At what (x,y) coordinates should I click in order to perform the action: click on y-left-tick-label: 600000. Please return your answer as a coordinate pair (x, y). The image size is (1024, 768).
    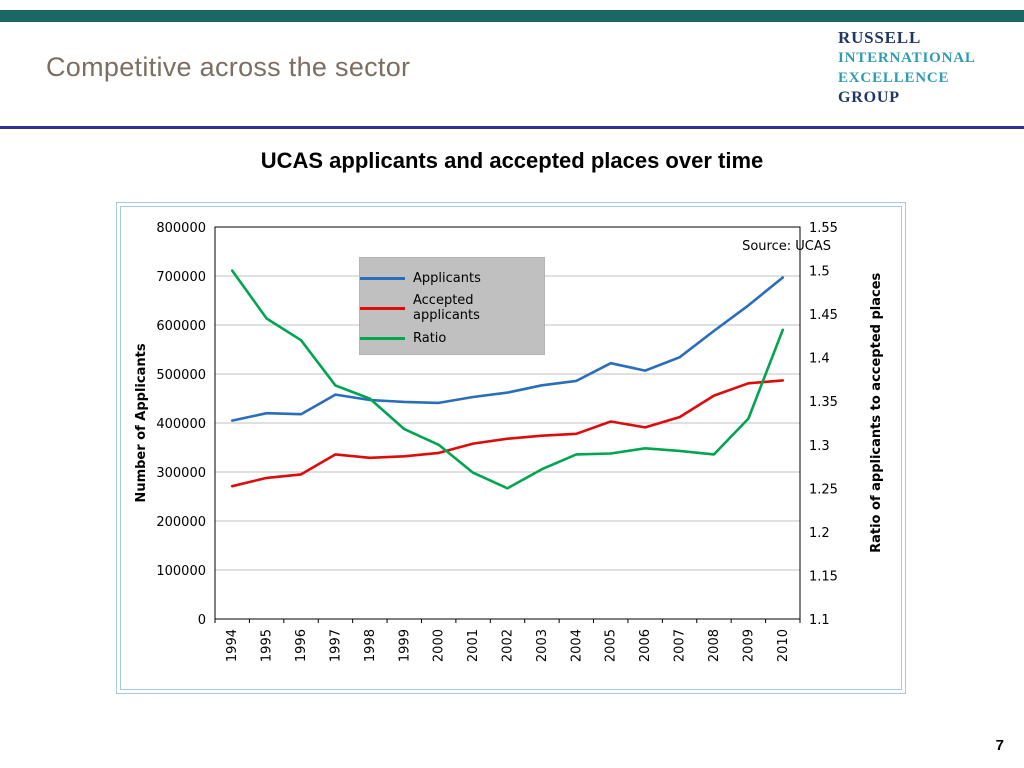
    Looking at the image, I should click on (181, 326).